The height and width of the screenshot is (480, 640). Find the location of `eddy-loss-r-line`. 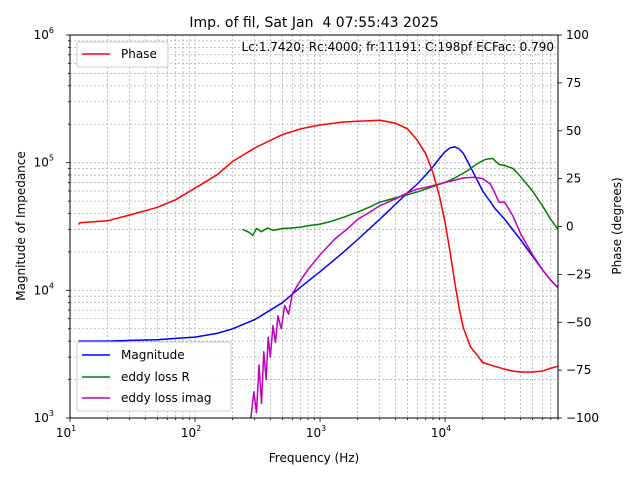

eddy-loss-r-line is located at coordinates (400, 197).